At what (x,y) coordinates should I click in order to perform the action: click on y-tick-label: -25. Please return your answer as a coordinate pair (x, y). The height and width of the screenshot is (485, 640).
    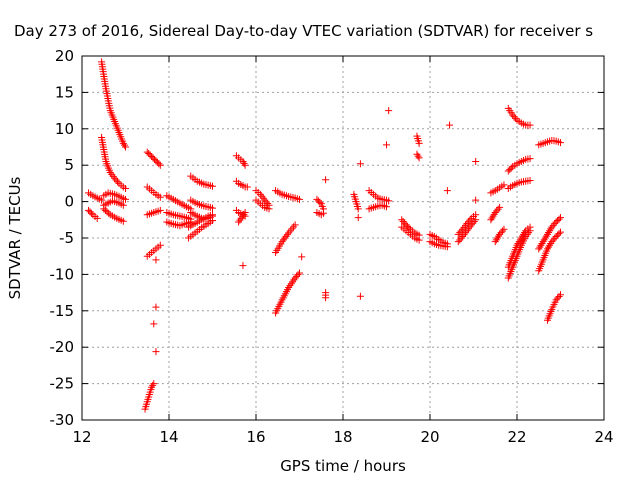
    Looking at the image, I should click on (62, 384).